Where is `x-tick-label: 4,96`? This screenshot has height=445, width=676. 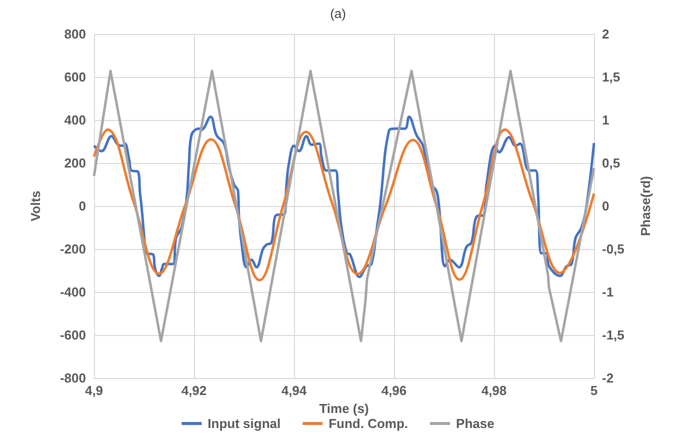 x-tick-label: 4,96 is located at coordinates (394, 390).